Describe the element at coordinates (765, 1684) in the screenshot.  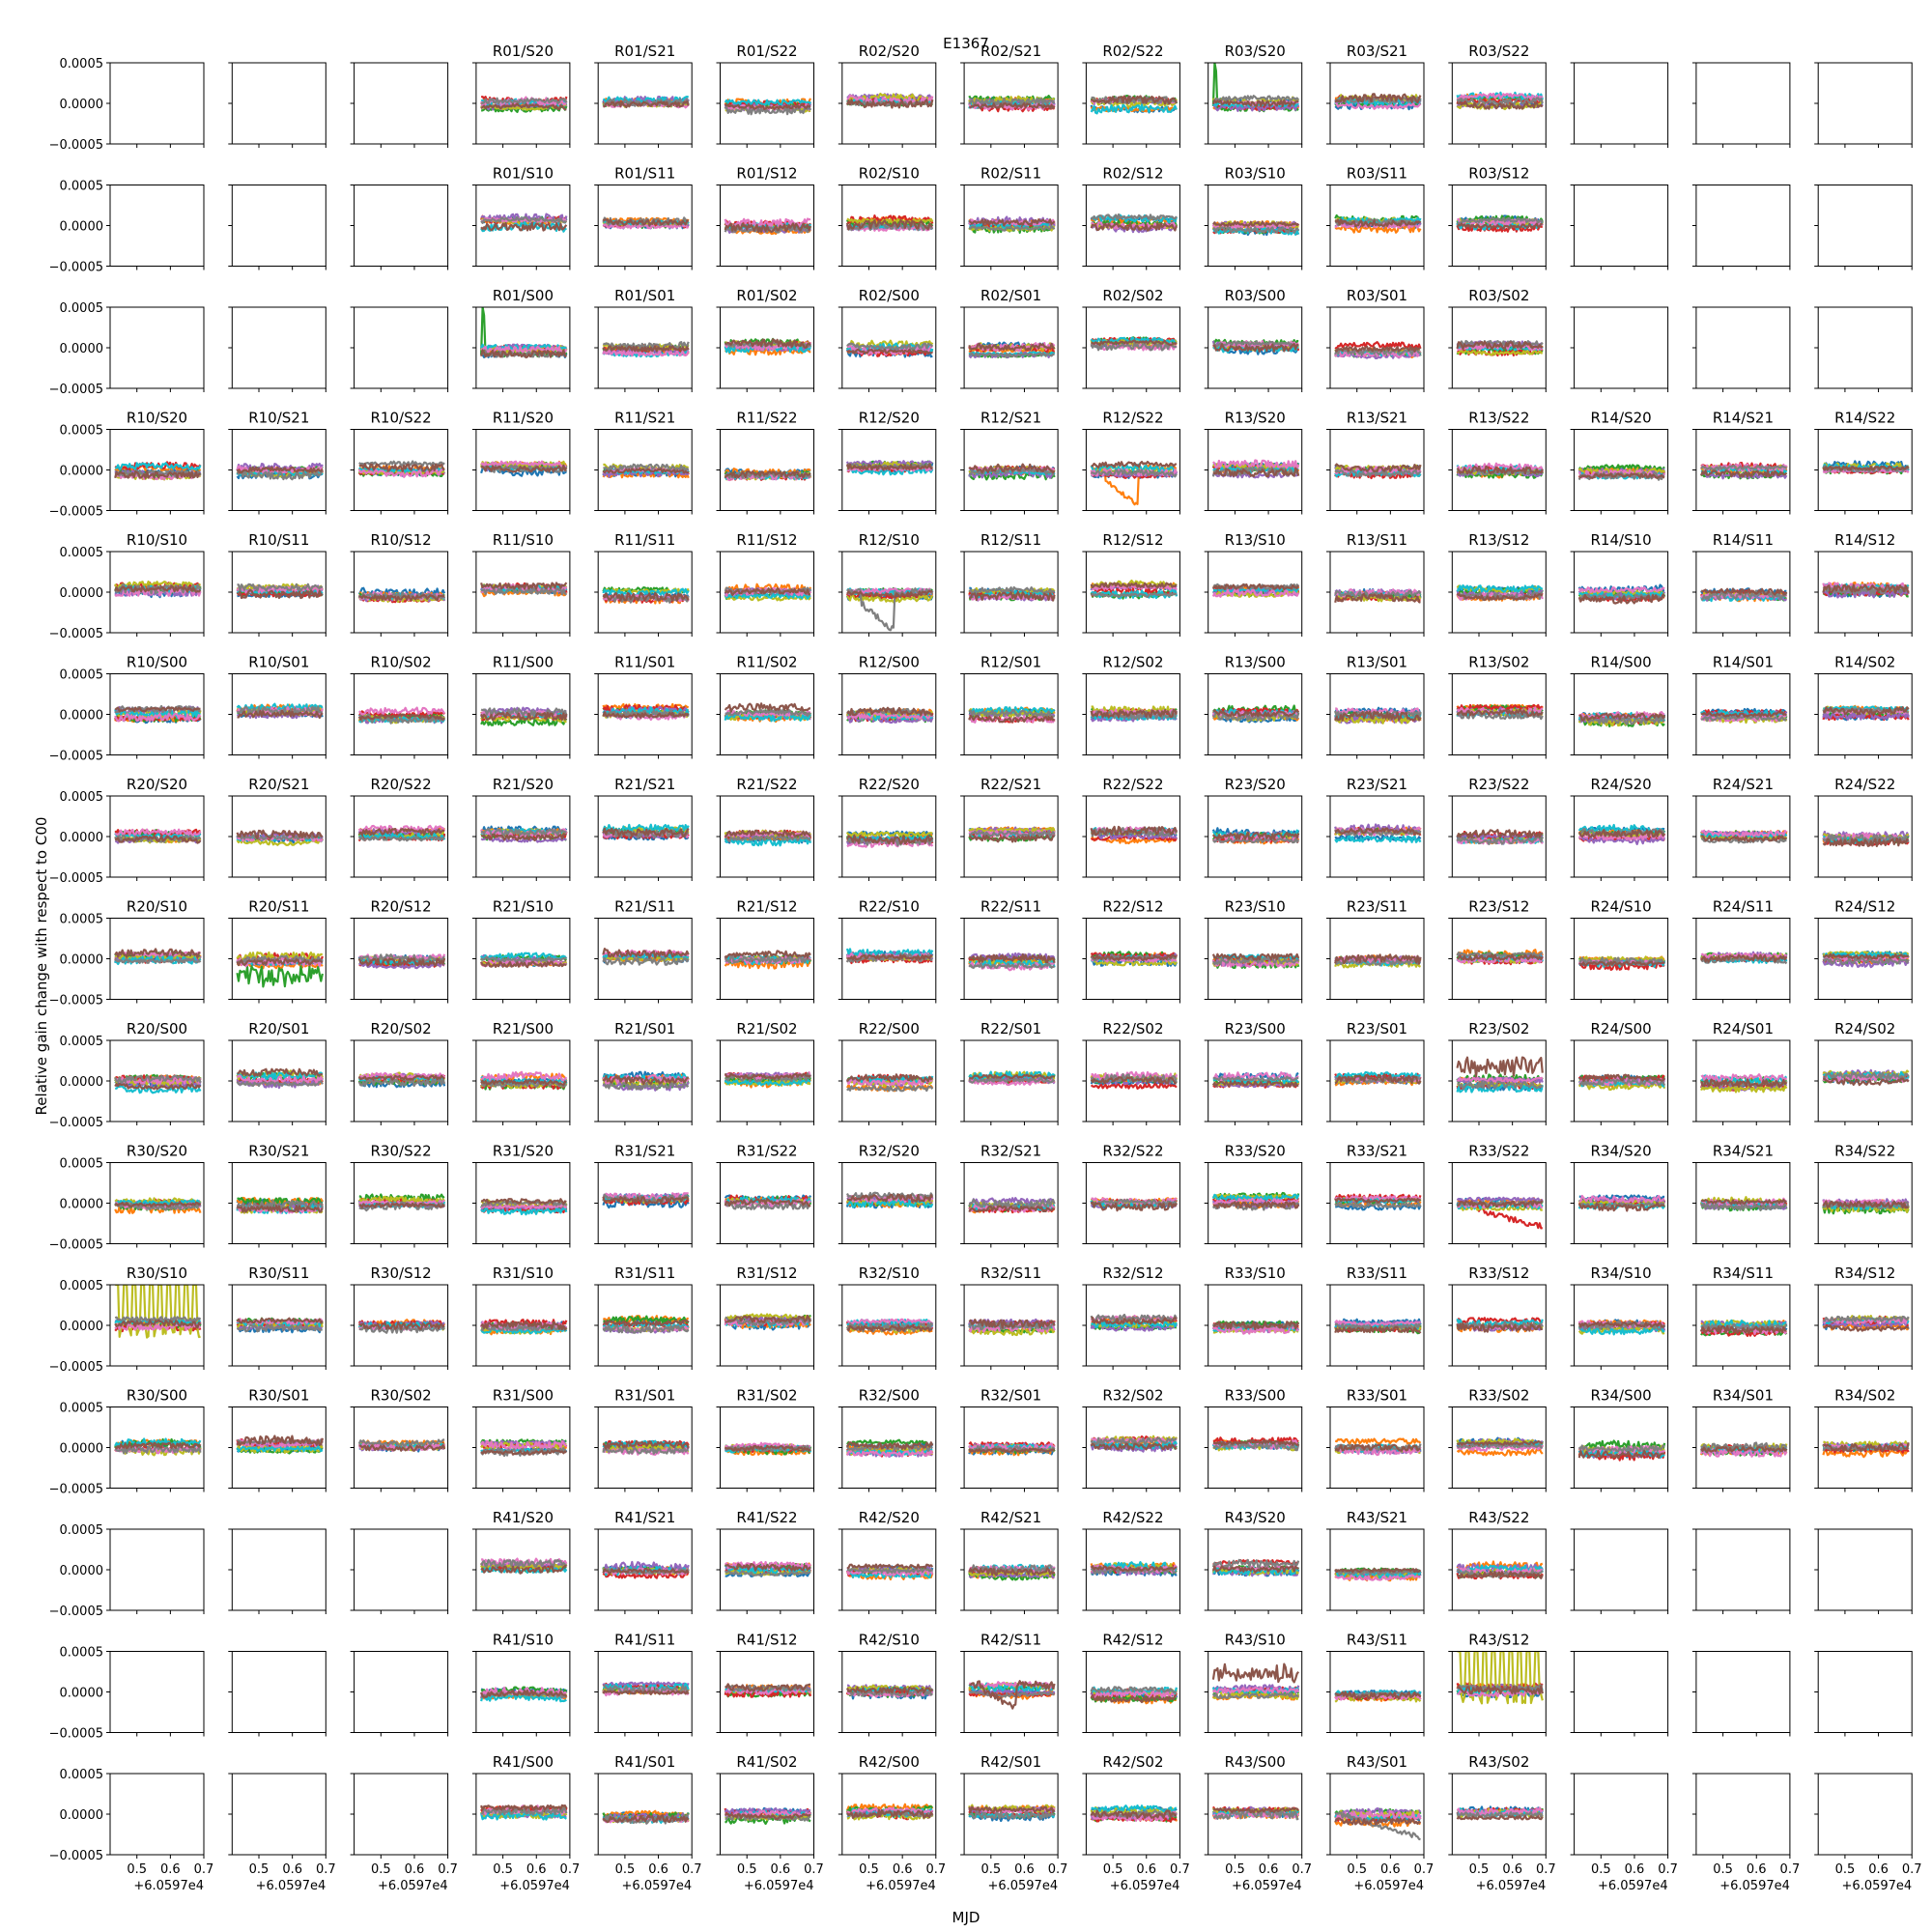
I see `panel: R41/S12` at that location.